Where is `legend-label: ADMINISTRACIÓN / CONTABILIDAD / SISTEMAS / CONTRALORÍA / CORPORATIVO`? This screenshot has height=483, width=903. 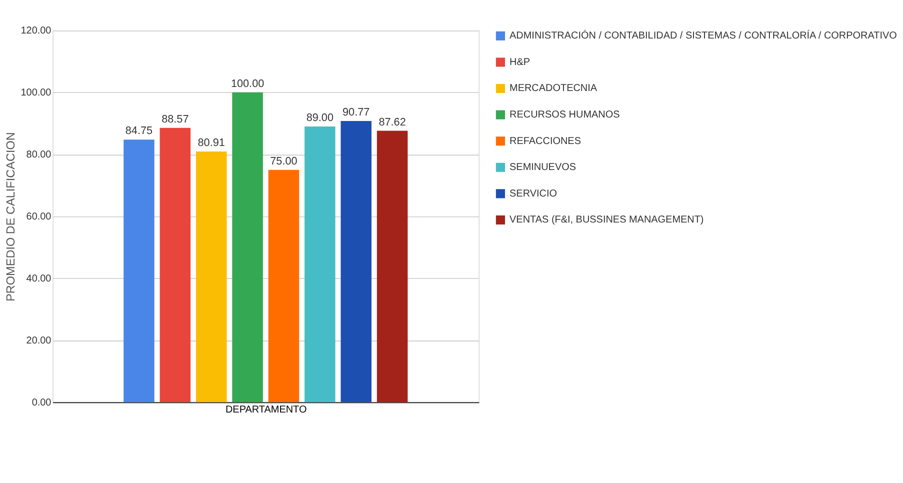
legend-label: ADMINISTRACIÓN / CONTABILIDAD / SISTEMAS / CONTRALORÍA / CORPORATIVO is located at coordinates (704, 36).